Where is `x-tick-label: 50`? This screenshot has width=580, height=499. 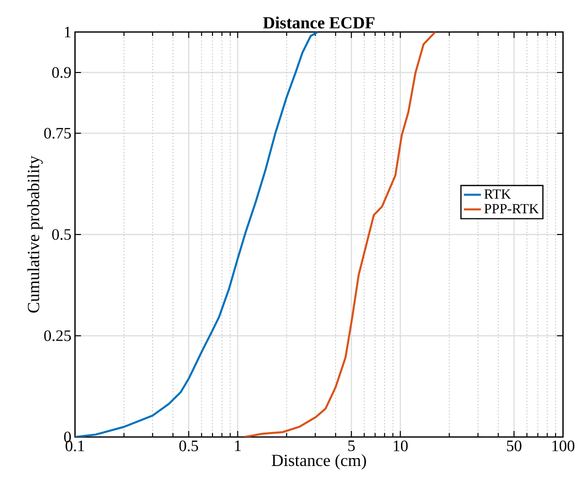
x-tick-label: 50 is located at coordinates (514, 446).